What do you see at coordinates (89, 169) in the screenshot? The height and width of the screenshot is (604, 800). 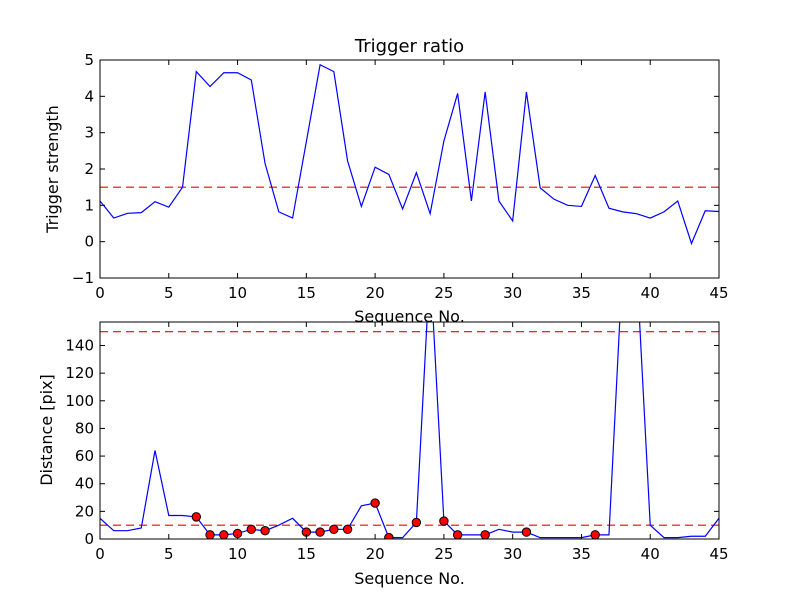 I see `top-y-tick-label: 2` at bounding box center [89, 169].